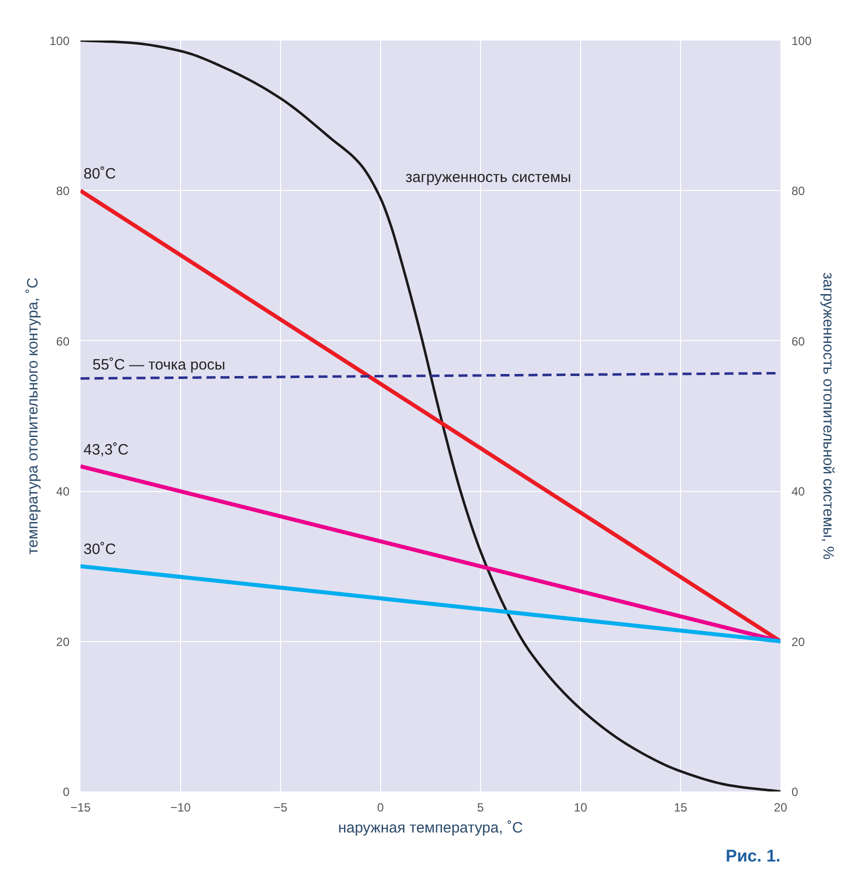 The image size is (866, 879). I want to click on text: Рис. 1., so click(753, 856).